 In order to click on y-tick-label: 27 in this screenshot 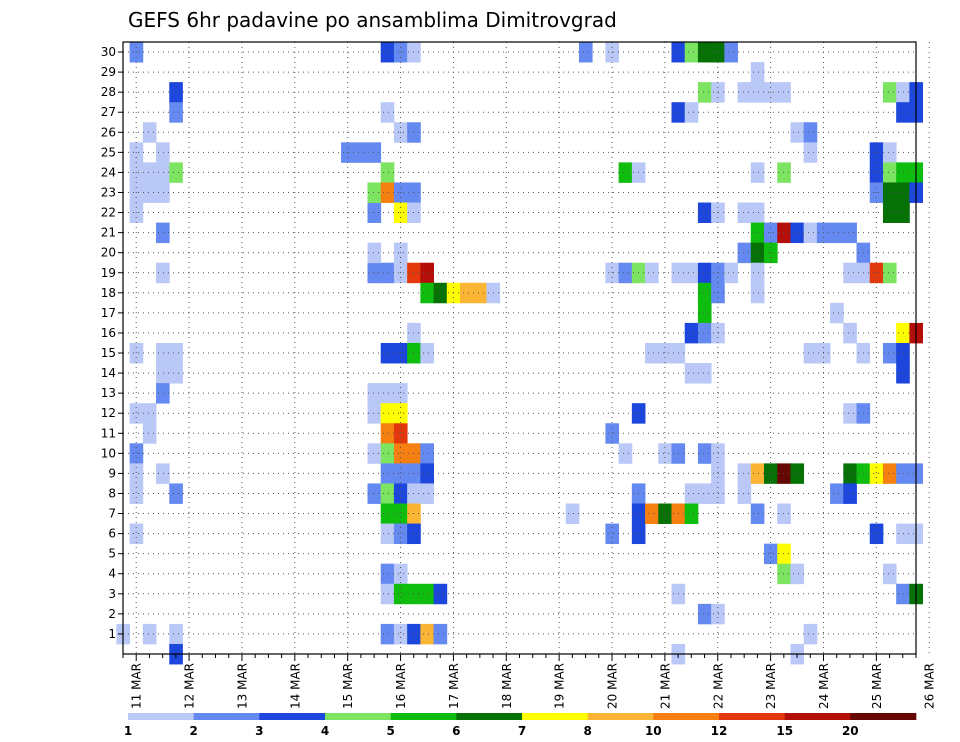, I will do `click(108, 112)`.